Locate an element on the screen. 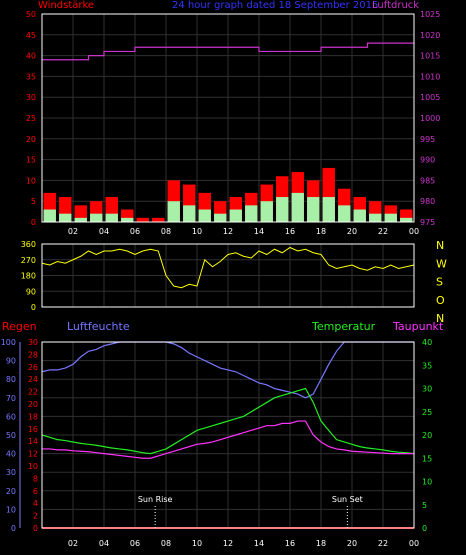 Image resolution: width=466 pixels, height=555 pixels. rain-tick-label: 28 is located at coordinates (33, 354).